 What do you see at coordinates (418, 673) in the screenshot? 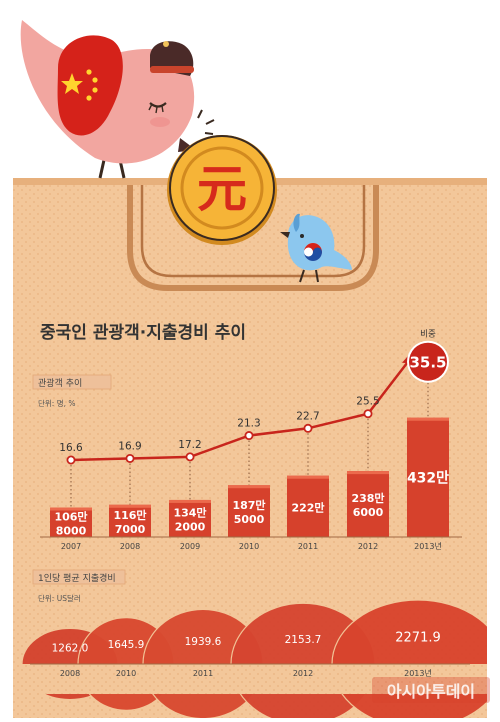
I see `spending-x-tick: 2013년` at bounding box center [418, 673].